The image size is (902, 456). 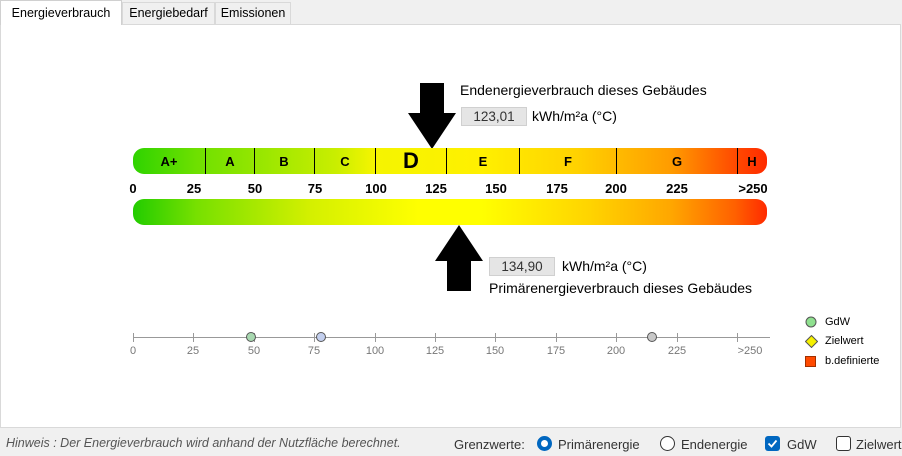 What do you see at coordinates (616, 188) in the screenshot?
I see `scale-tick-label: 200` at bounding box center [616, 188].